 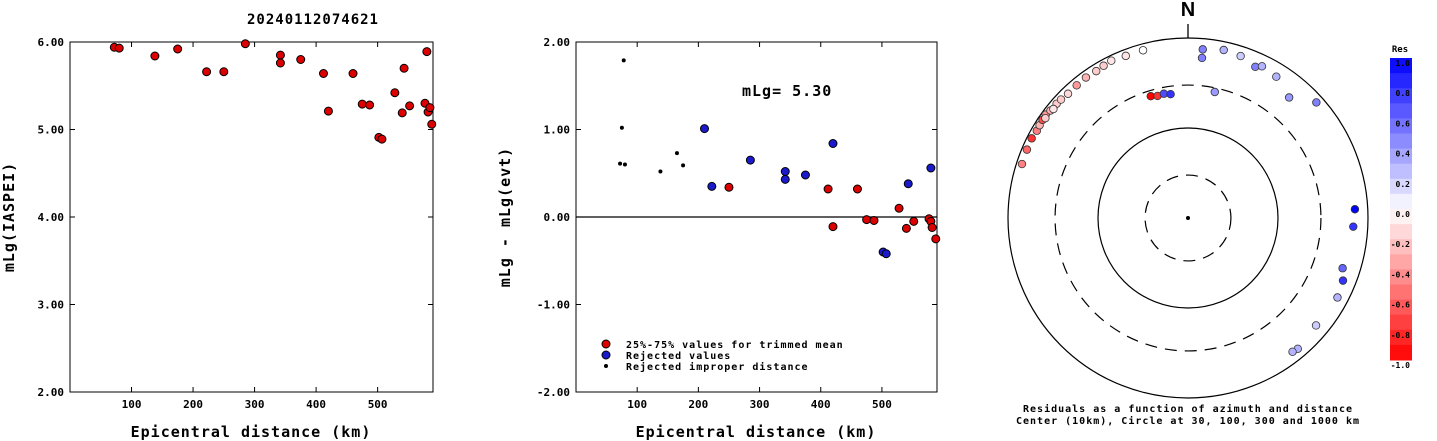 What do you see at coordinates (787, 91) in the screenshot?
I see `mlg-annotation: mLg= 5.30` at bounding box center [787, 91].